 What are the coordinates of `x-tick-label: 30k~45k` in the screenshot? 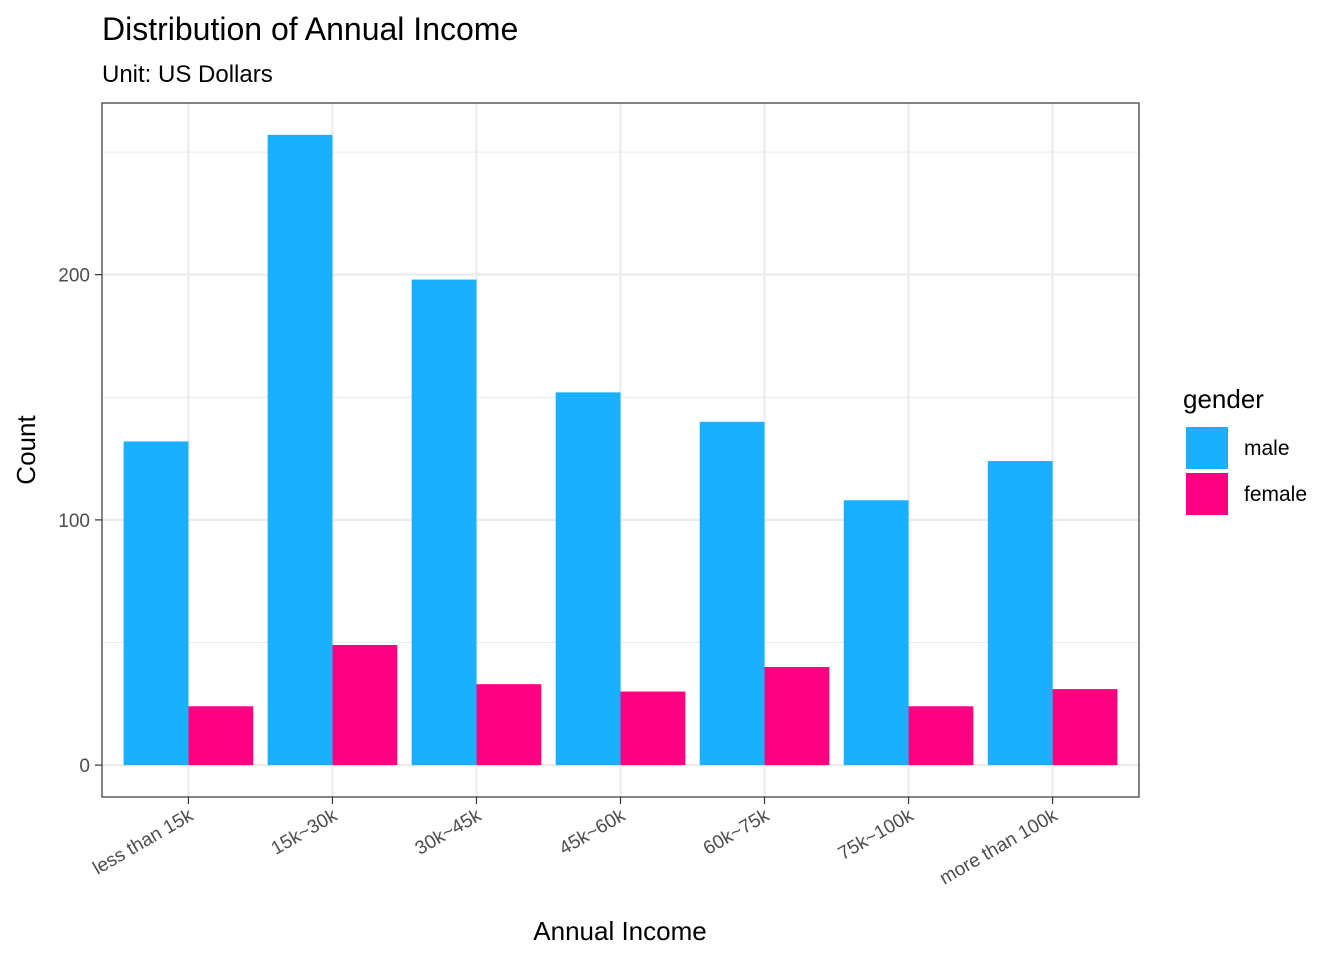 It's located at (449, 832).